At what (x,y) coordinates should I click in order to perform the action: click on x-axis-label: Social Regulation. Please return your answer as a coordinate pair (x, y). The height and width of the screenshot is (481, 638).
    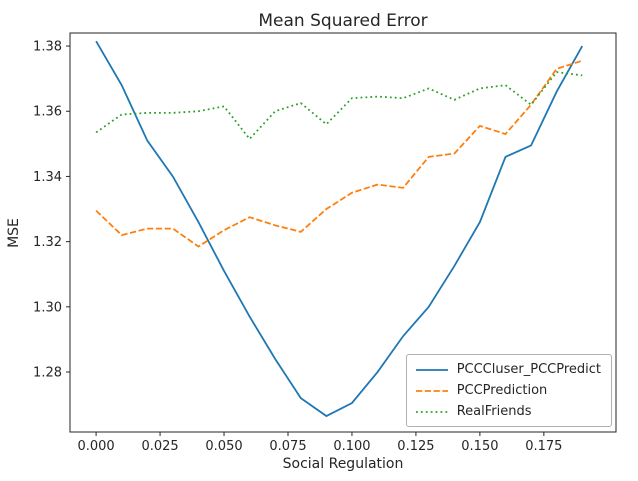
    Looking at the image, I should click on (343, 464).